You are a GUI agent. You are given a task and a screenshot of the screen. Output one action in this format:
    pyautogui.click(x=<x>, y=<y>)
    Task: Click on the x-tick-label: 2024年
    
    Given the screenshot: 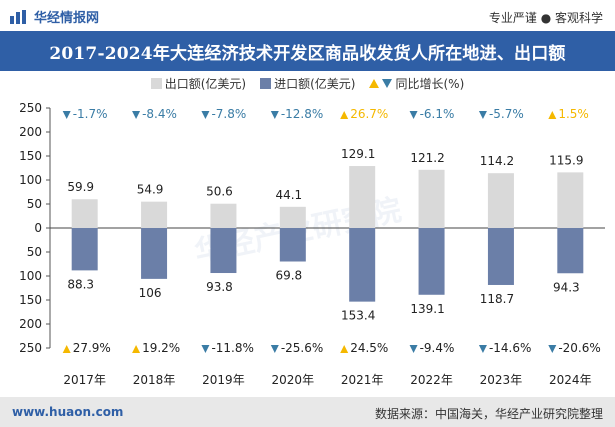 What is the action you would take?
    pyautogui.click(x=570, y=380)
    